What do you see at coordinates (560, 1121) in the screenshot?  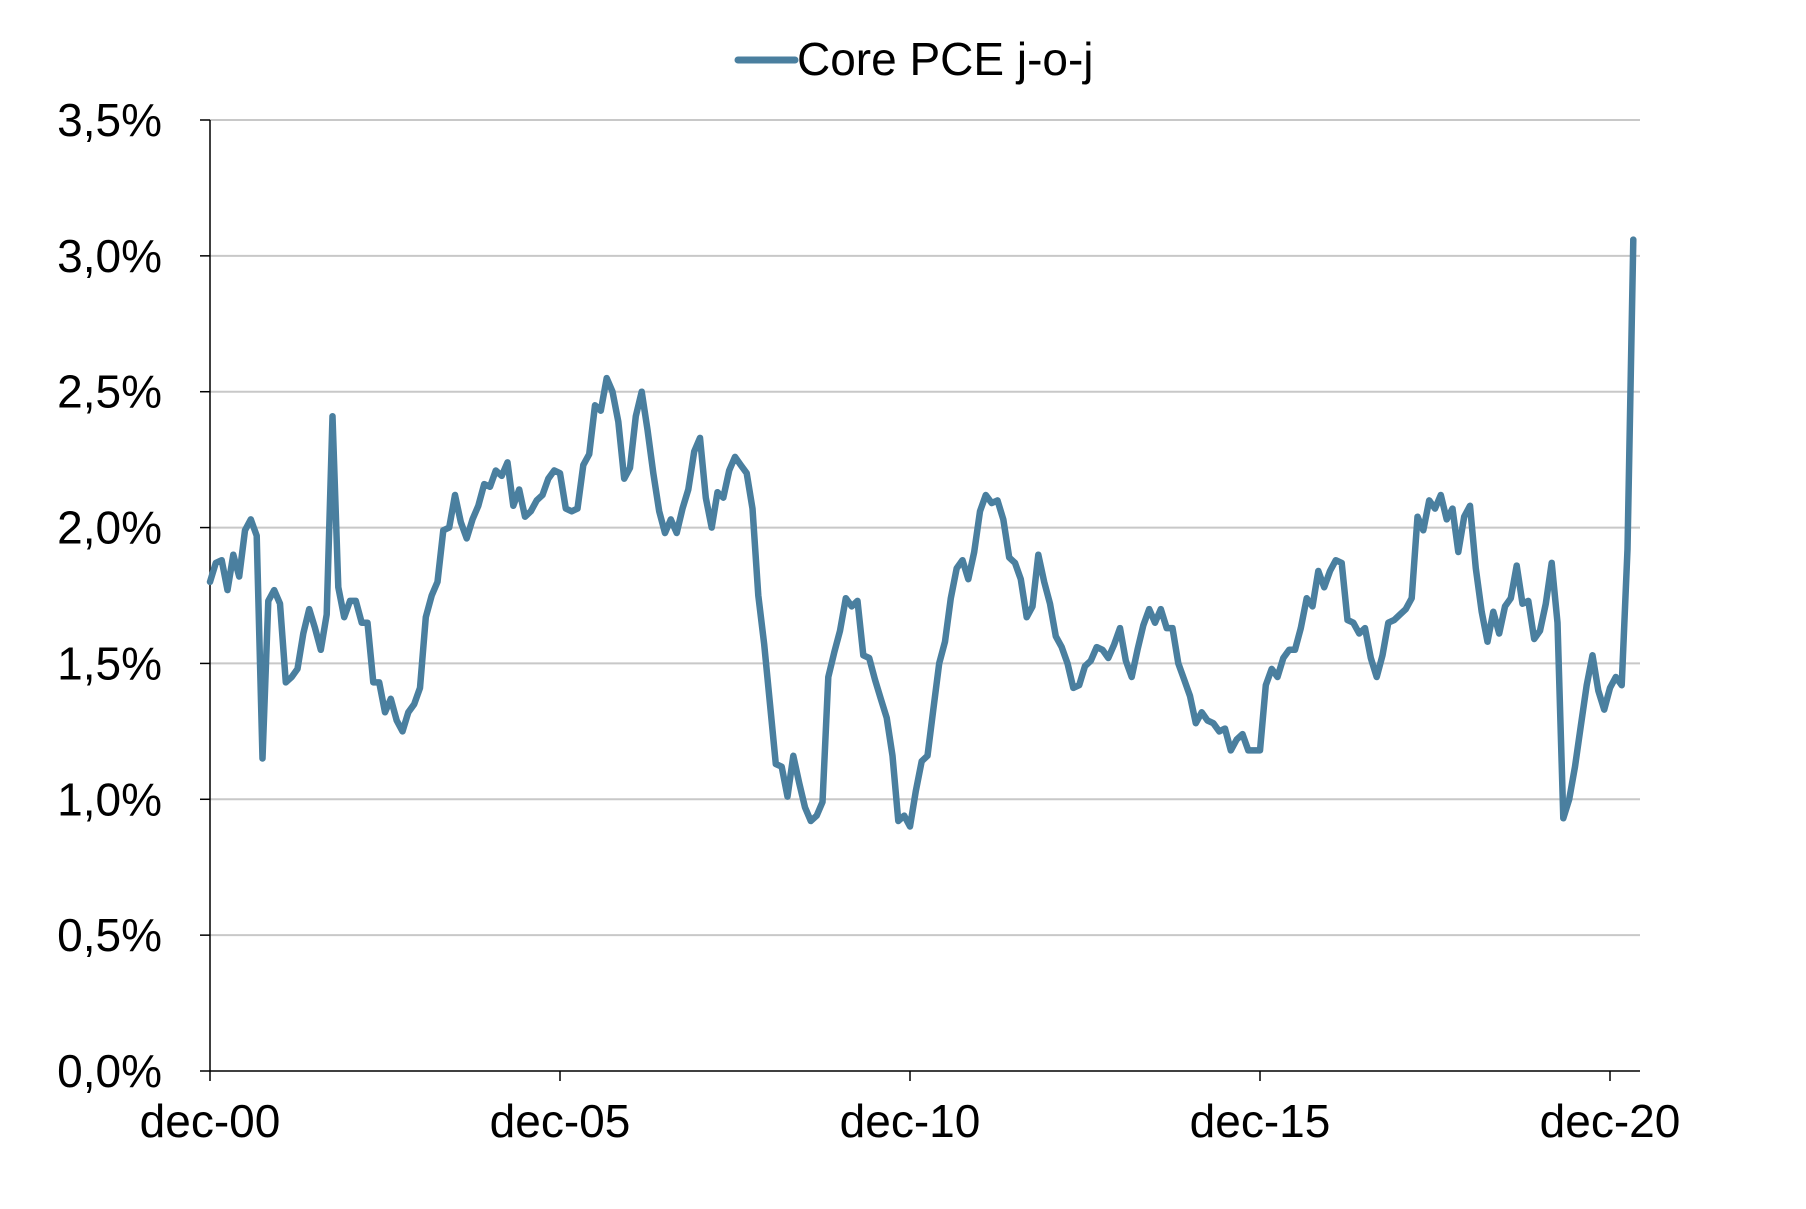 I see `x-tick-label: dec-05` at bounding box center [560, 1121].